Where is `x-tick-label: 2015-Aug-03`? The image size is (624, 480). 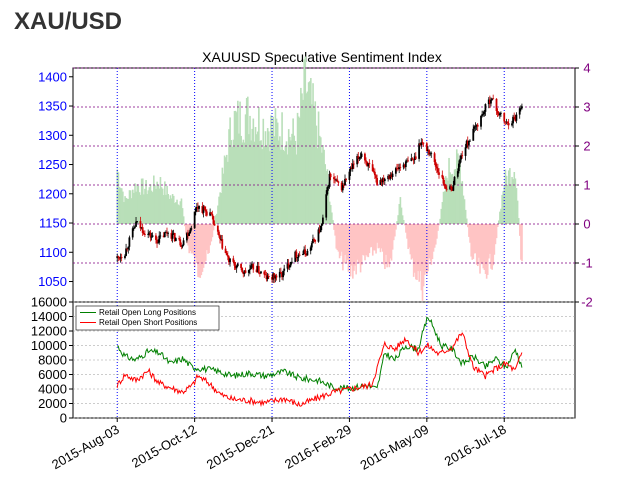
x-tick-label: 2015-Aug-03 is located at coordinates (85, 447).